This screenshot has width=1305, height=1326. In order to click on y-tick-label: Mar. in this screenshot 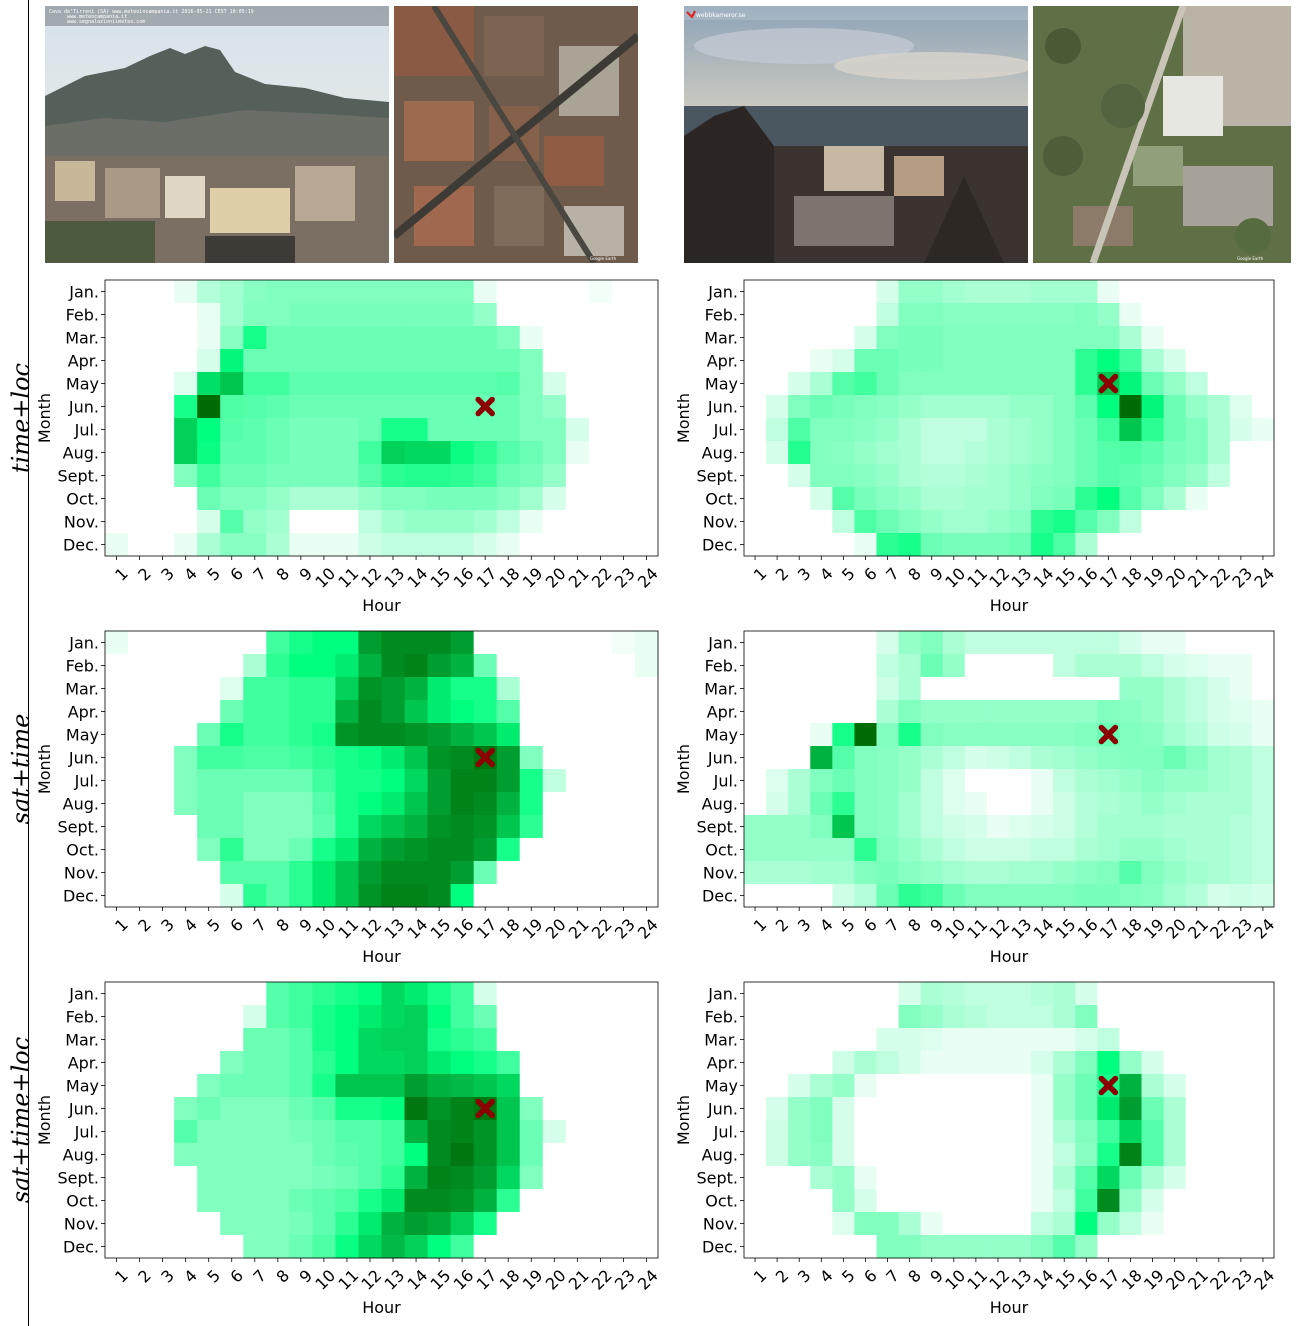, I will do `click(82, 689)`.